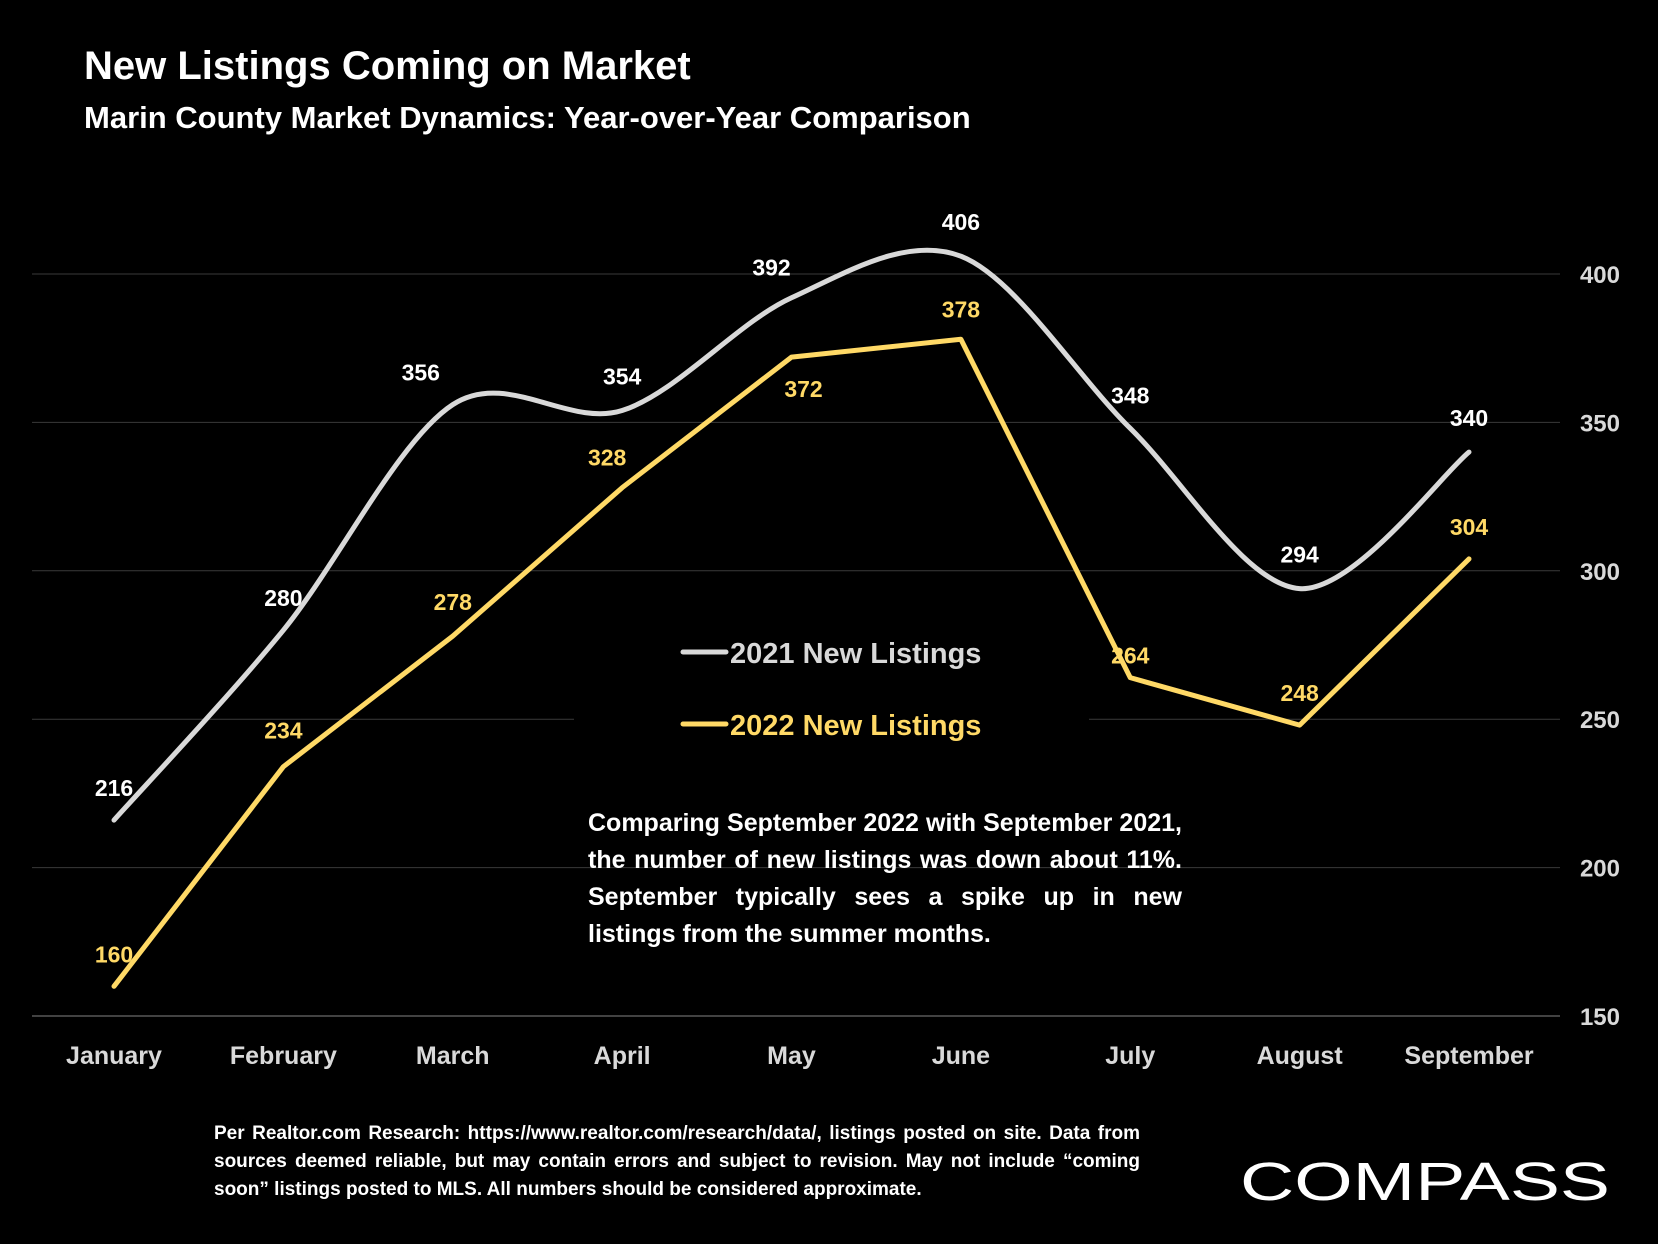 The height and width of the screenshot is (1244, 1658). What do you see at coordinates (1130, 1056) in the screenshot?
I see `x-tick-label: July` at bounding box center [1130, 1056].